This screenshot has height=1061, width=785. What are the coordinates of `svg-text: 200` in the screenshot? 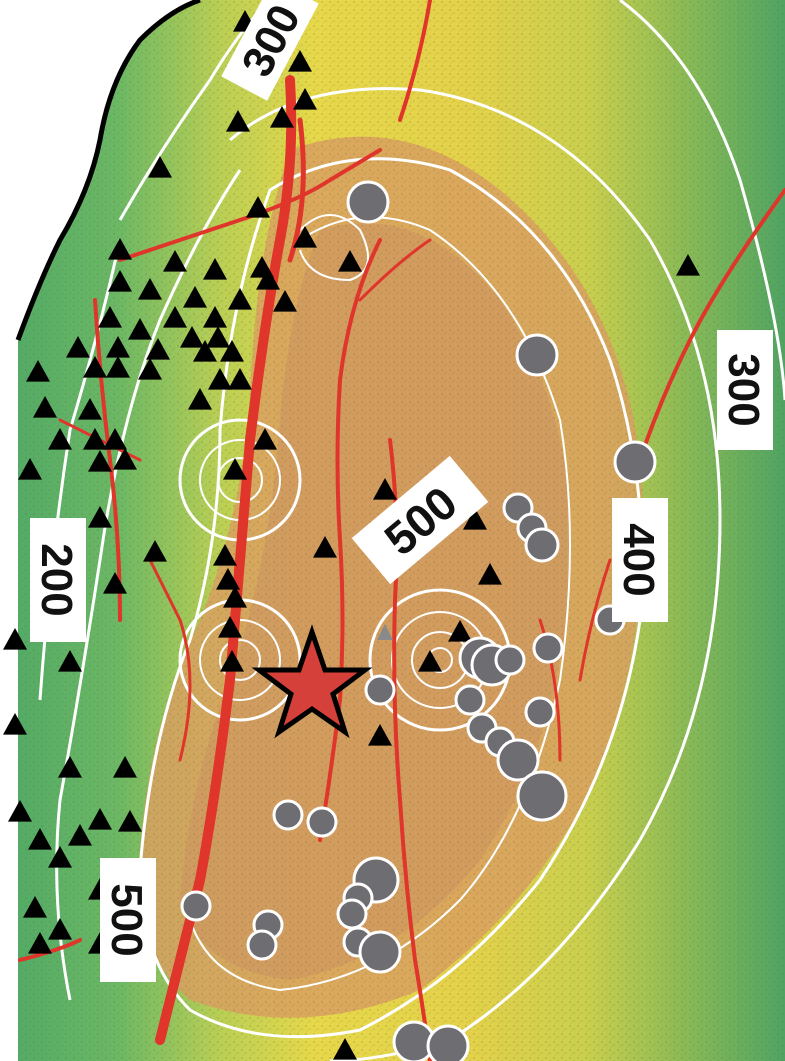 It's located at (56, 579).